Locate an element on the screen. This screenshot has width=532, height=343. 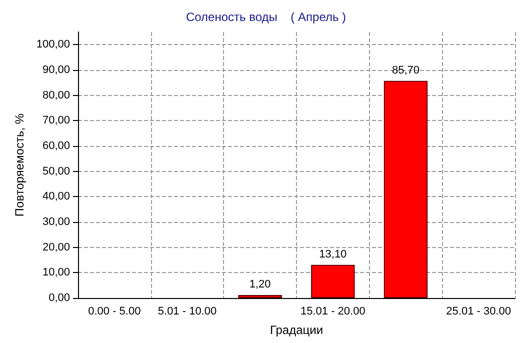
data-label: 1,20 is located at coordinates (260, 284).